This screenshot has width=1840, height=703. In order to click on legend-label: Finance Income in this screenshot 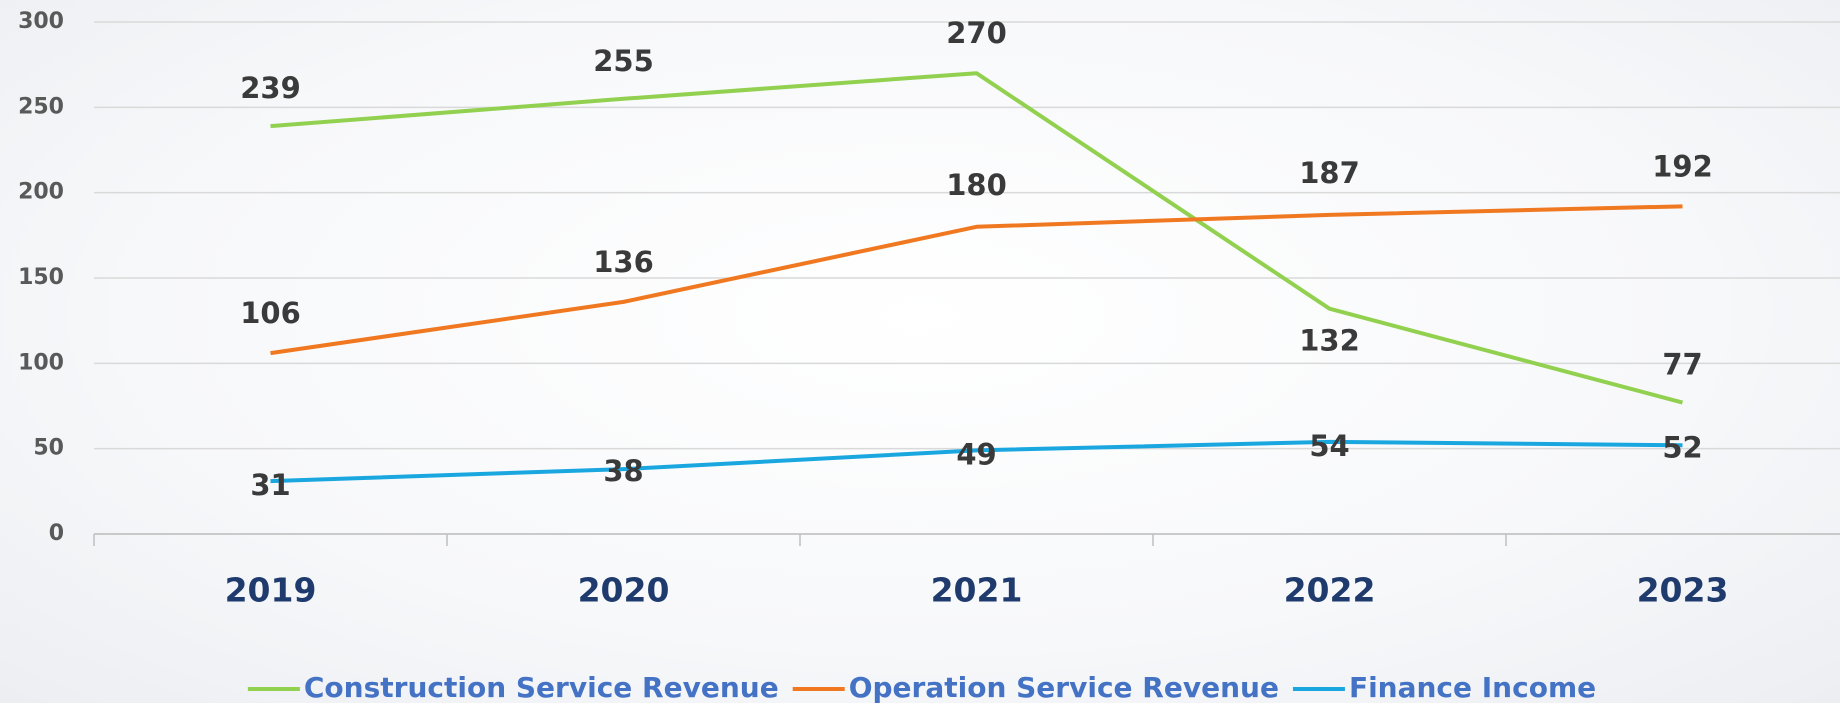, I will do `click(1472, 687)`.